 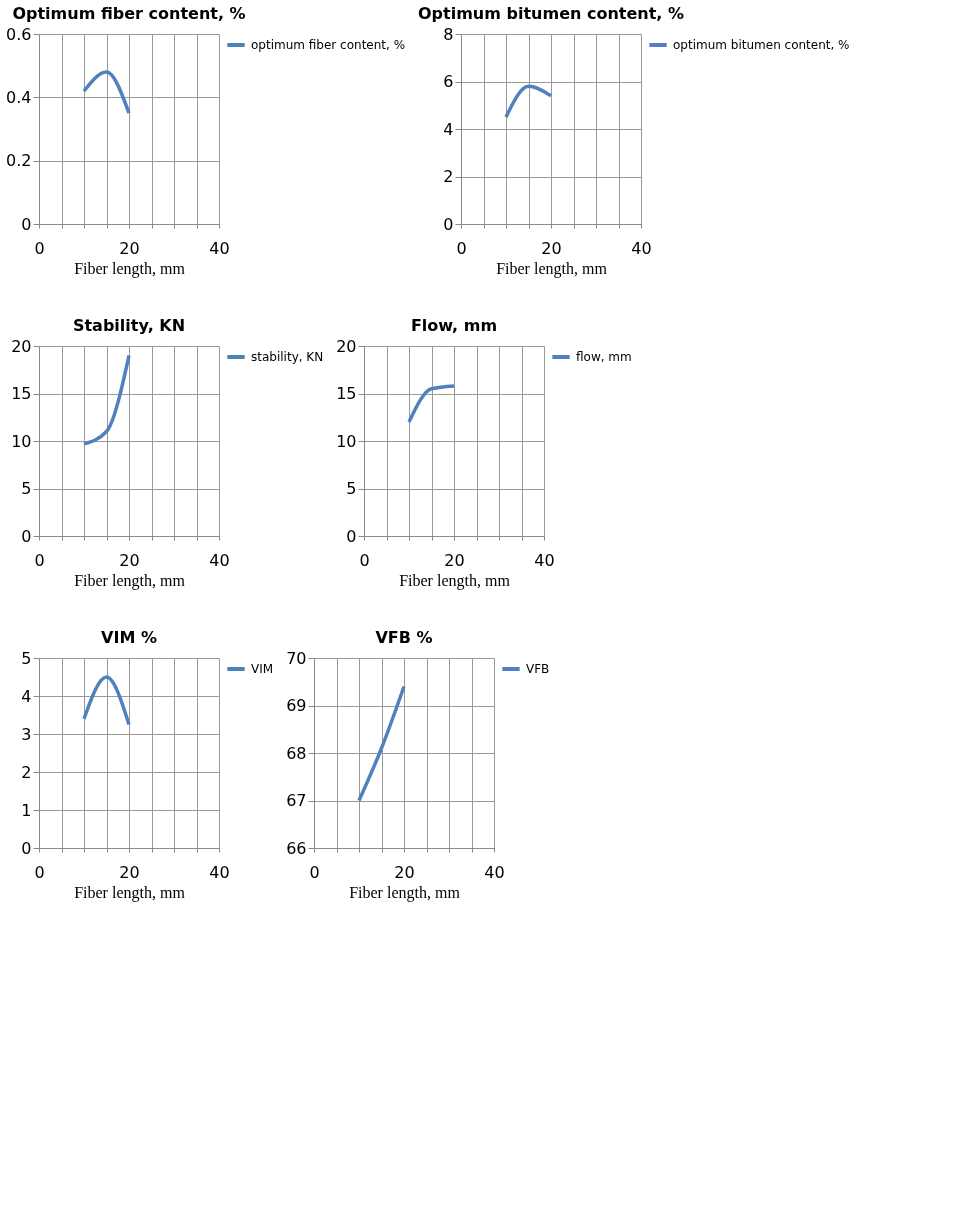 What do you see at coordinates (129, 13) in the screenshot?
I see `chart-title: Optimum fiber content, %` at bounding box center [129, 13].